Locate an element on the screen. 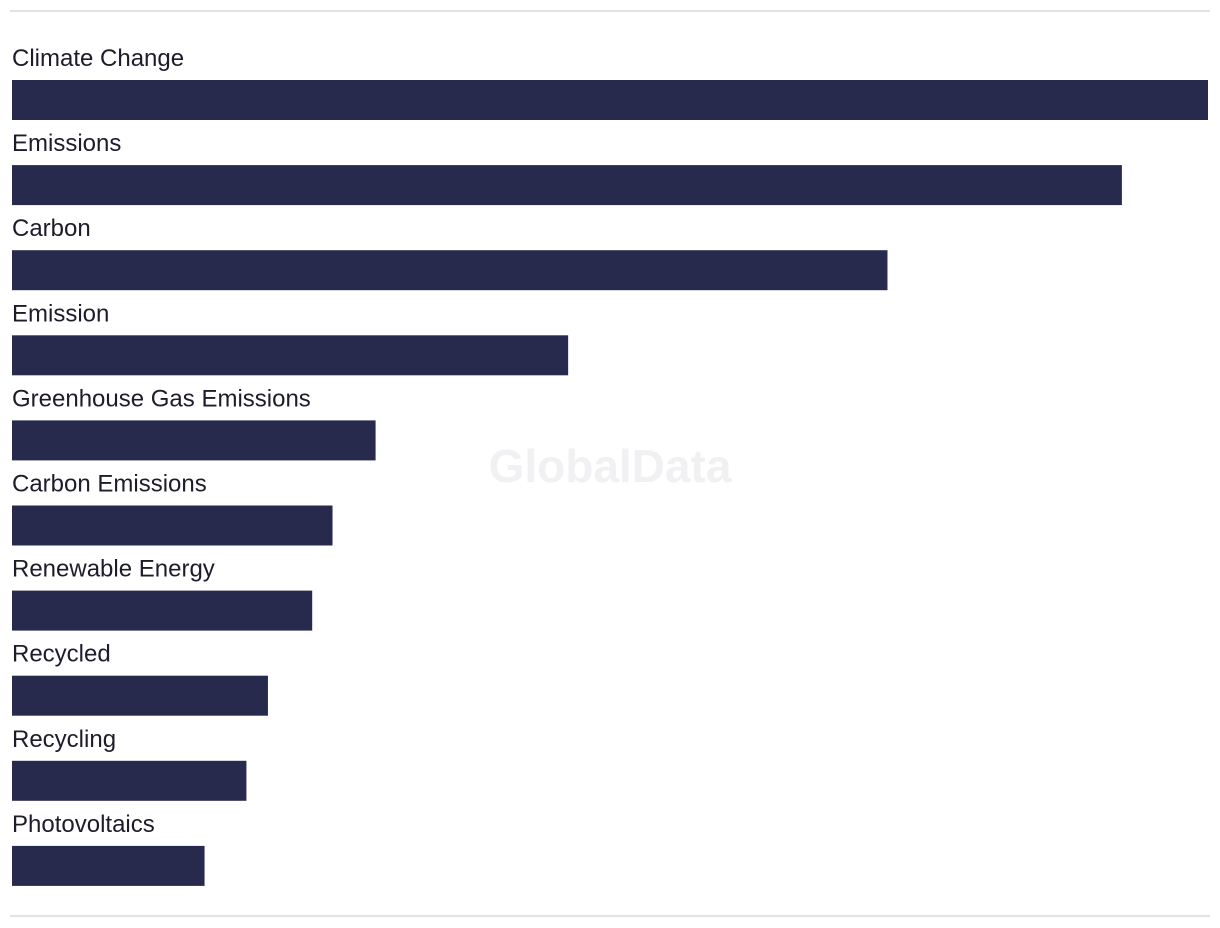 The image size is (1220, 928). category-label: Climate Change is located at coordinates (98, 58).